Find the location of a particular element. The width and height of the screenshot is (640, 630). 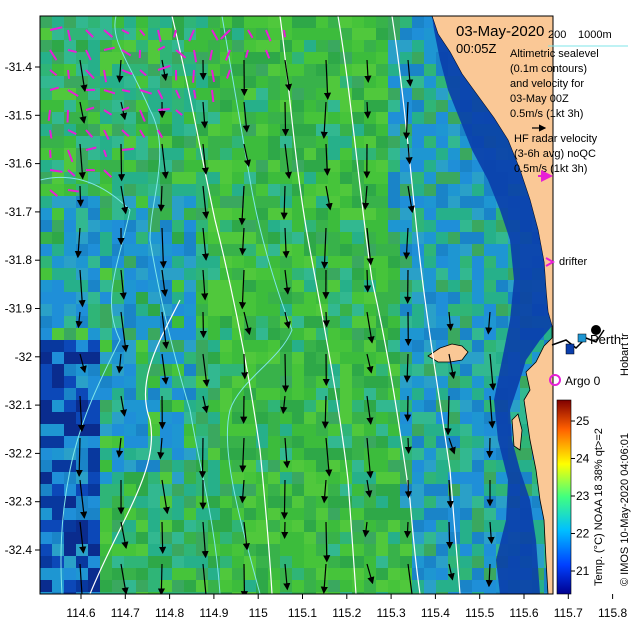

rottnest-island is located at coordinates (448, 353).